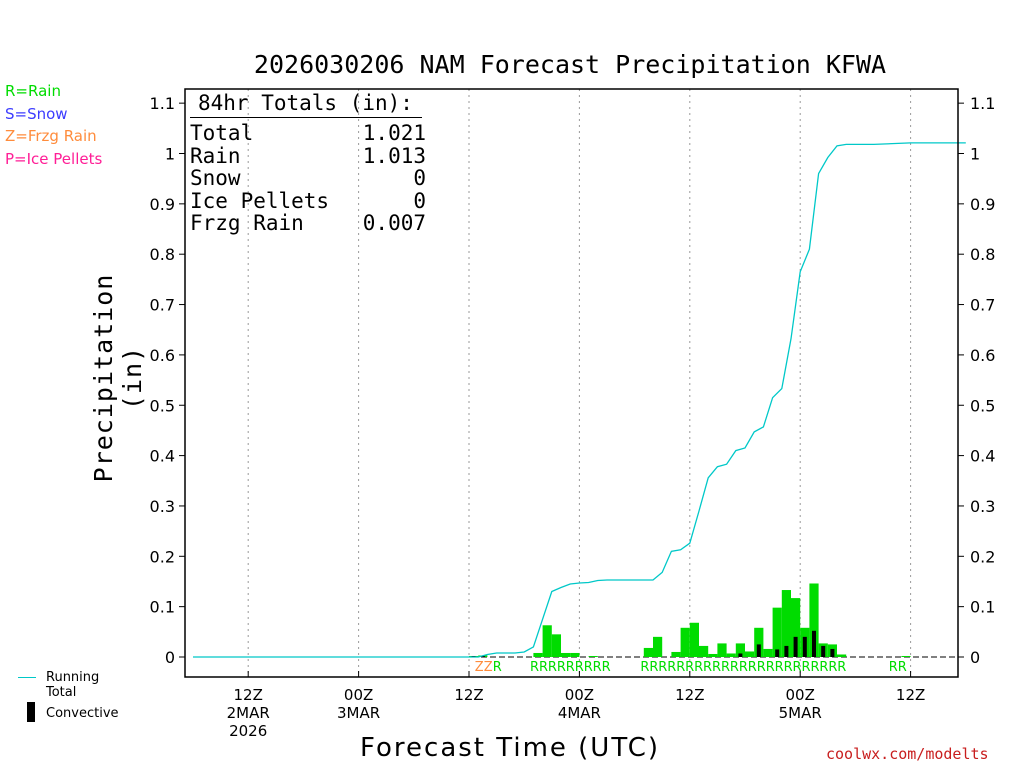  What do you see at coordinates (509, 748) in the screenshot?
I see `x-axis-label: Forecast Time (UTC)` at bounding box center [509, 748].